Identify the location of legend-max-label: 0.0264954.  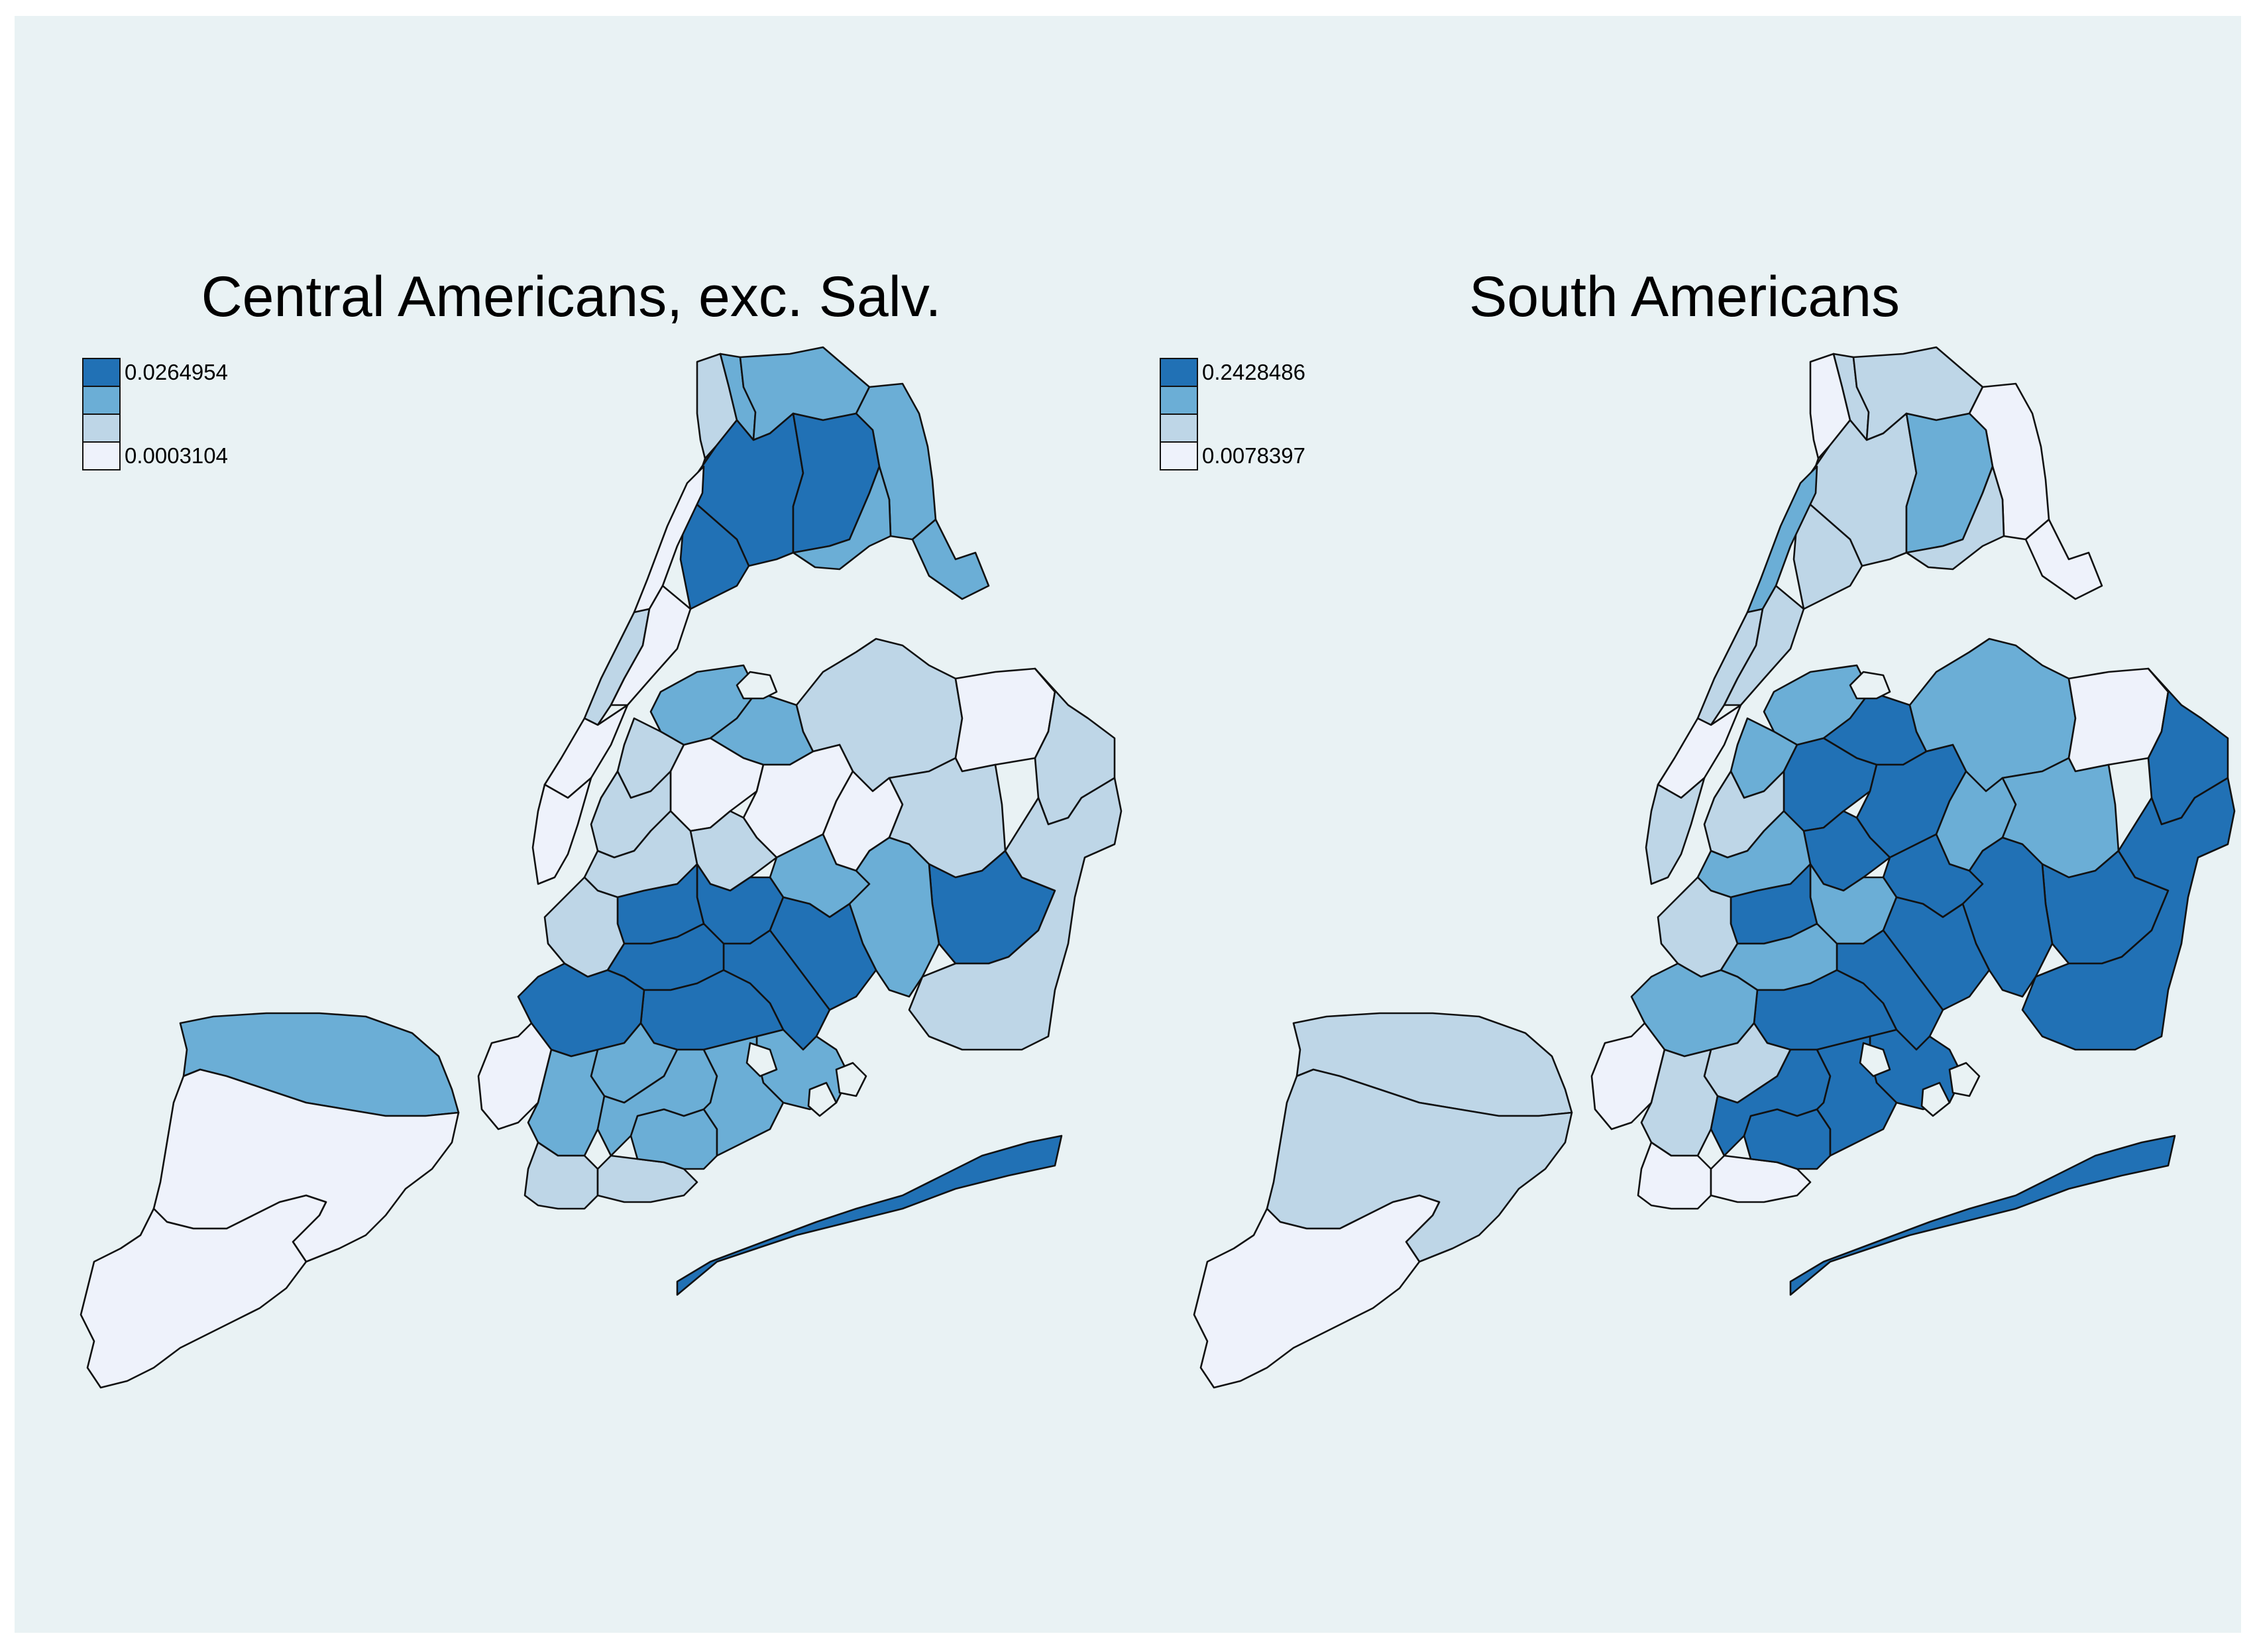
(177, 372).